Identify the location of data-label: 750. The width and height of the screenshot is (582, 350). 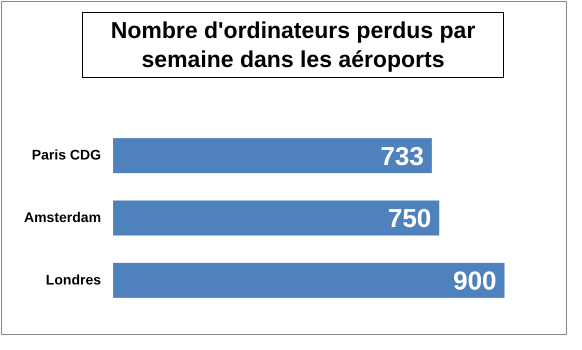
(410, 218).